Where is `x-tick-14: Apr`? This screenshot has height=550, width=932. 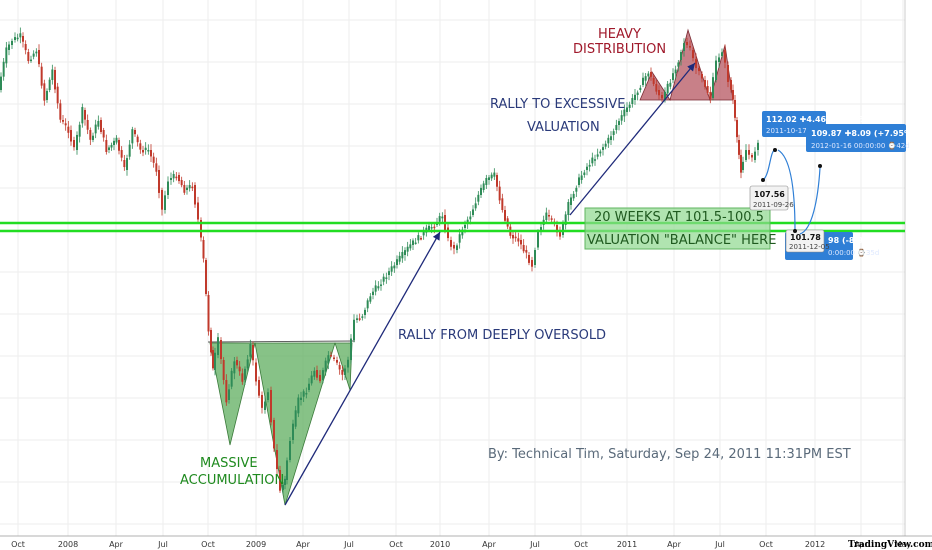 x-tick-14: Apr is located at coordinates (674, 544).